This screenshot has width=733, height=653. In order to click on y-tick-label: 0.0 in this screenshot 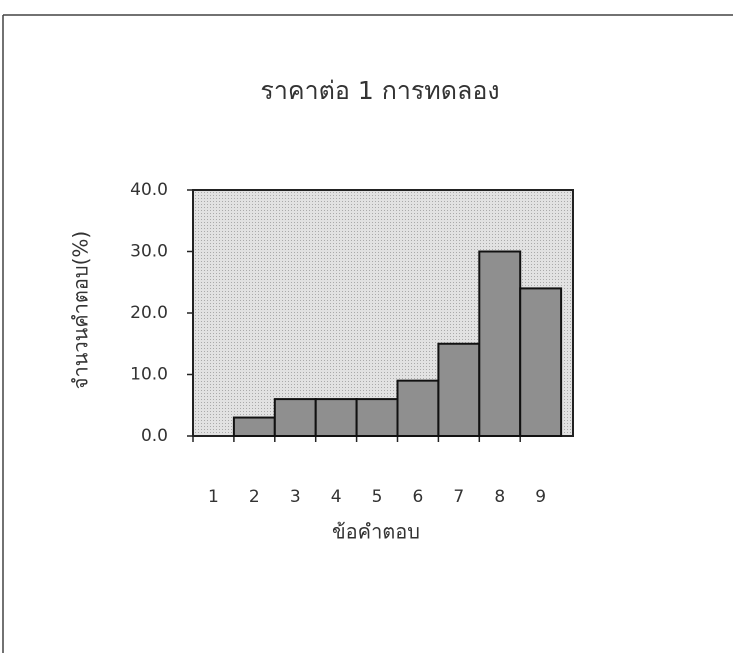, I will do `click(154, 436)`.